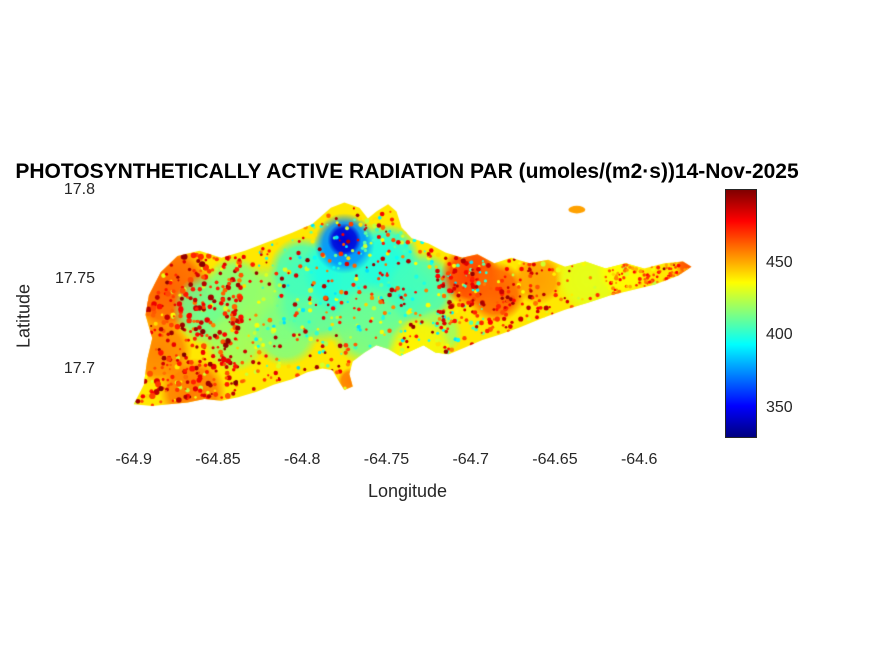 The image size is (875, 656). I want to click on x-tick-label: -64.65, so click(555, 459).